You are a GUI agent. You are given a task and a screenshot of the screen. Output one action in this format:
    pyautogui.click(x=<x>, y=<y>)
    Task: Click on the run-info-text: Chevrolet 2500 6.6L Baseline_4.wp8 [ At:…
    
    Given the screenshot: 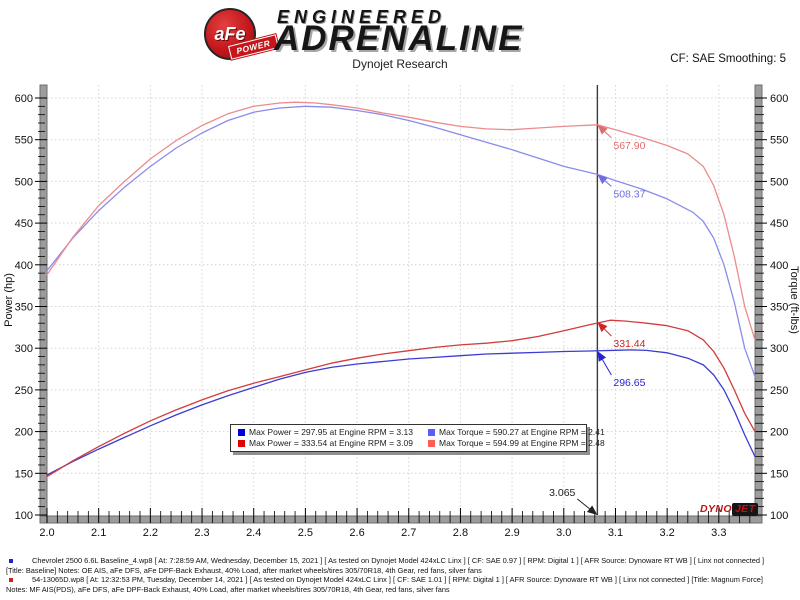 What is the action you would take?
    pyautogui.click(x=398, y=560)
    